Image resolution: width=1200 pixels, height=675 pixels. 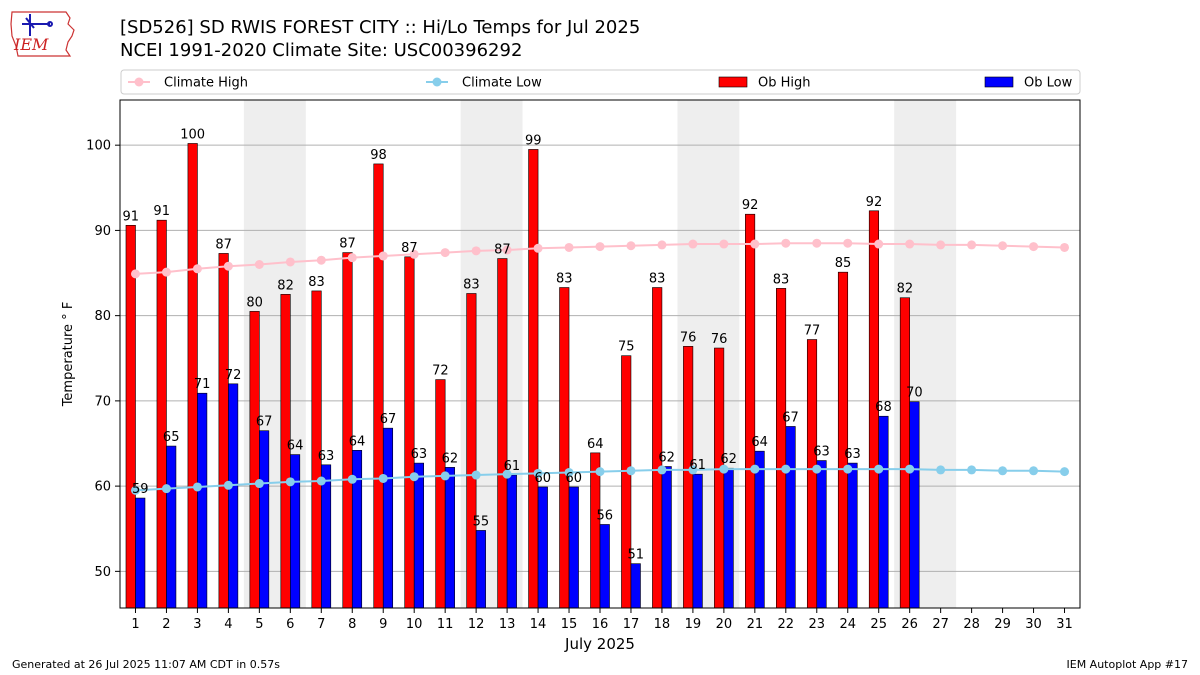 I want to click on x-tick-label: 25, so click(x=878, y=624).